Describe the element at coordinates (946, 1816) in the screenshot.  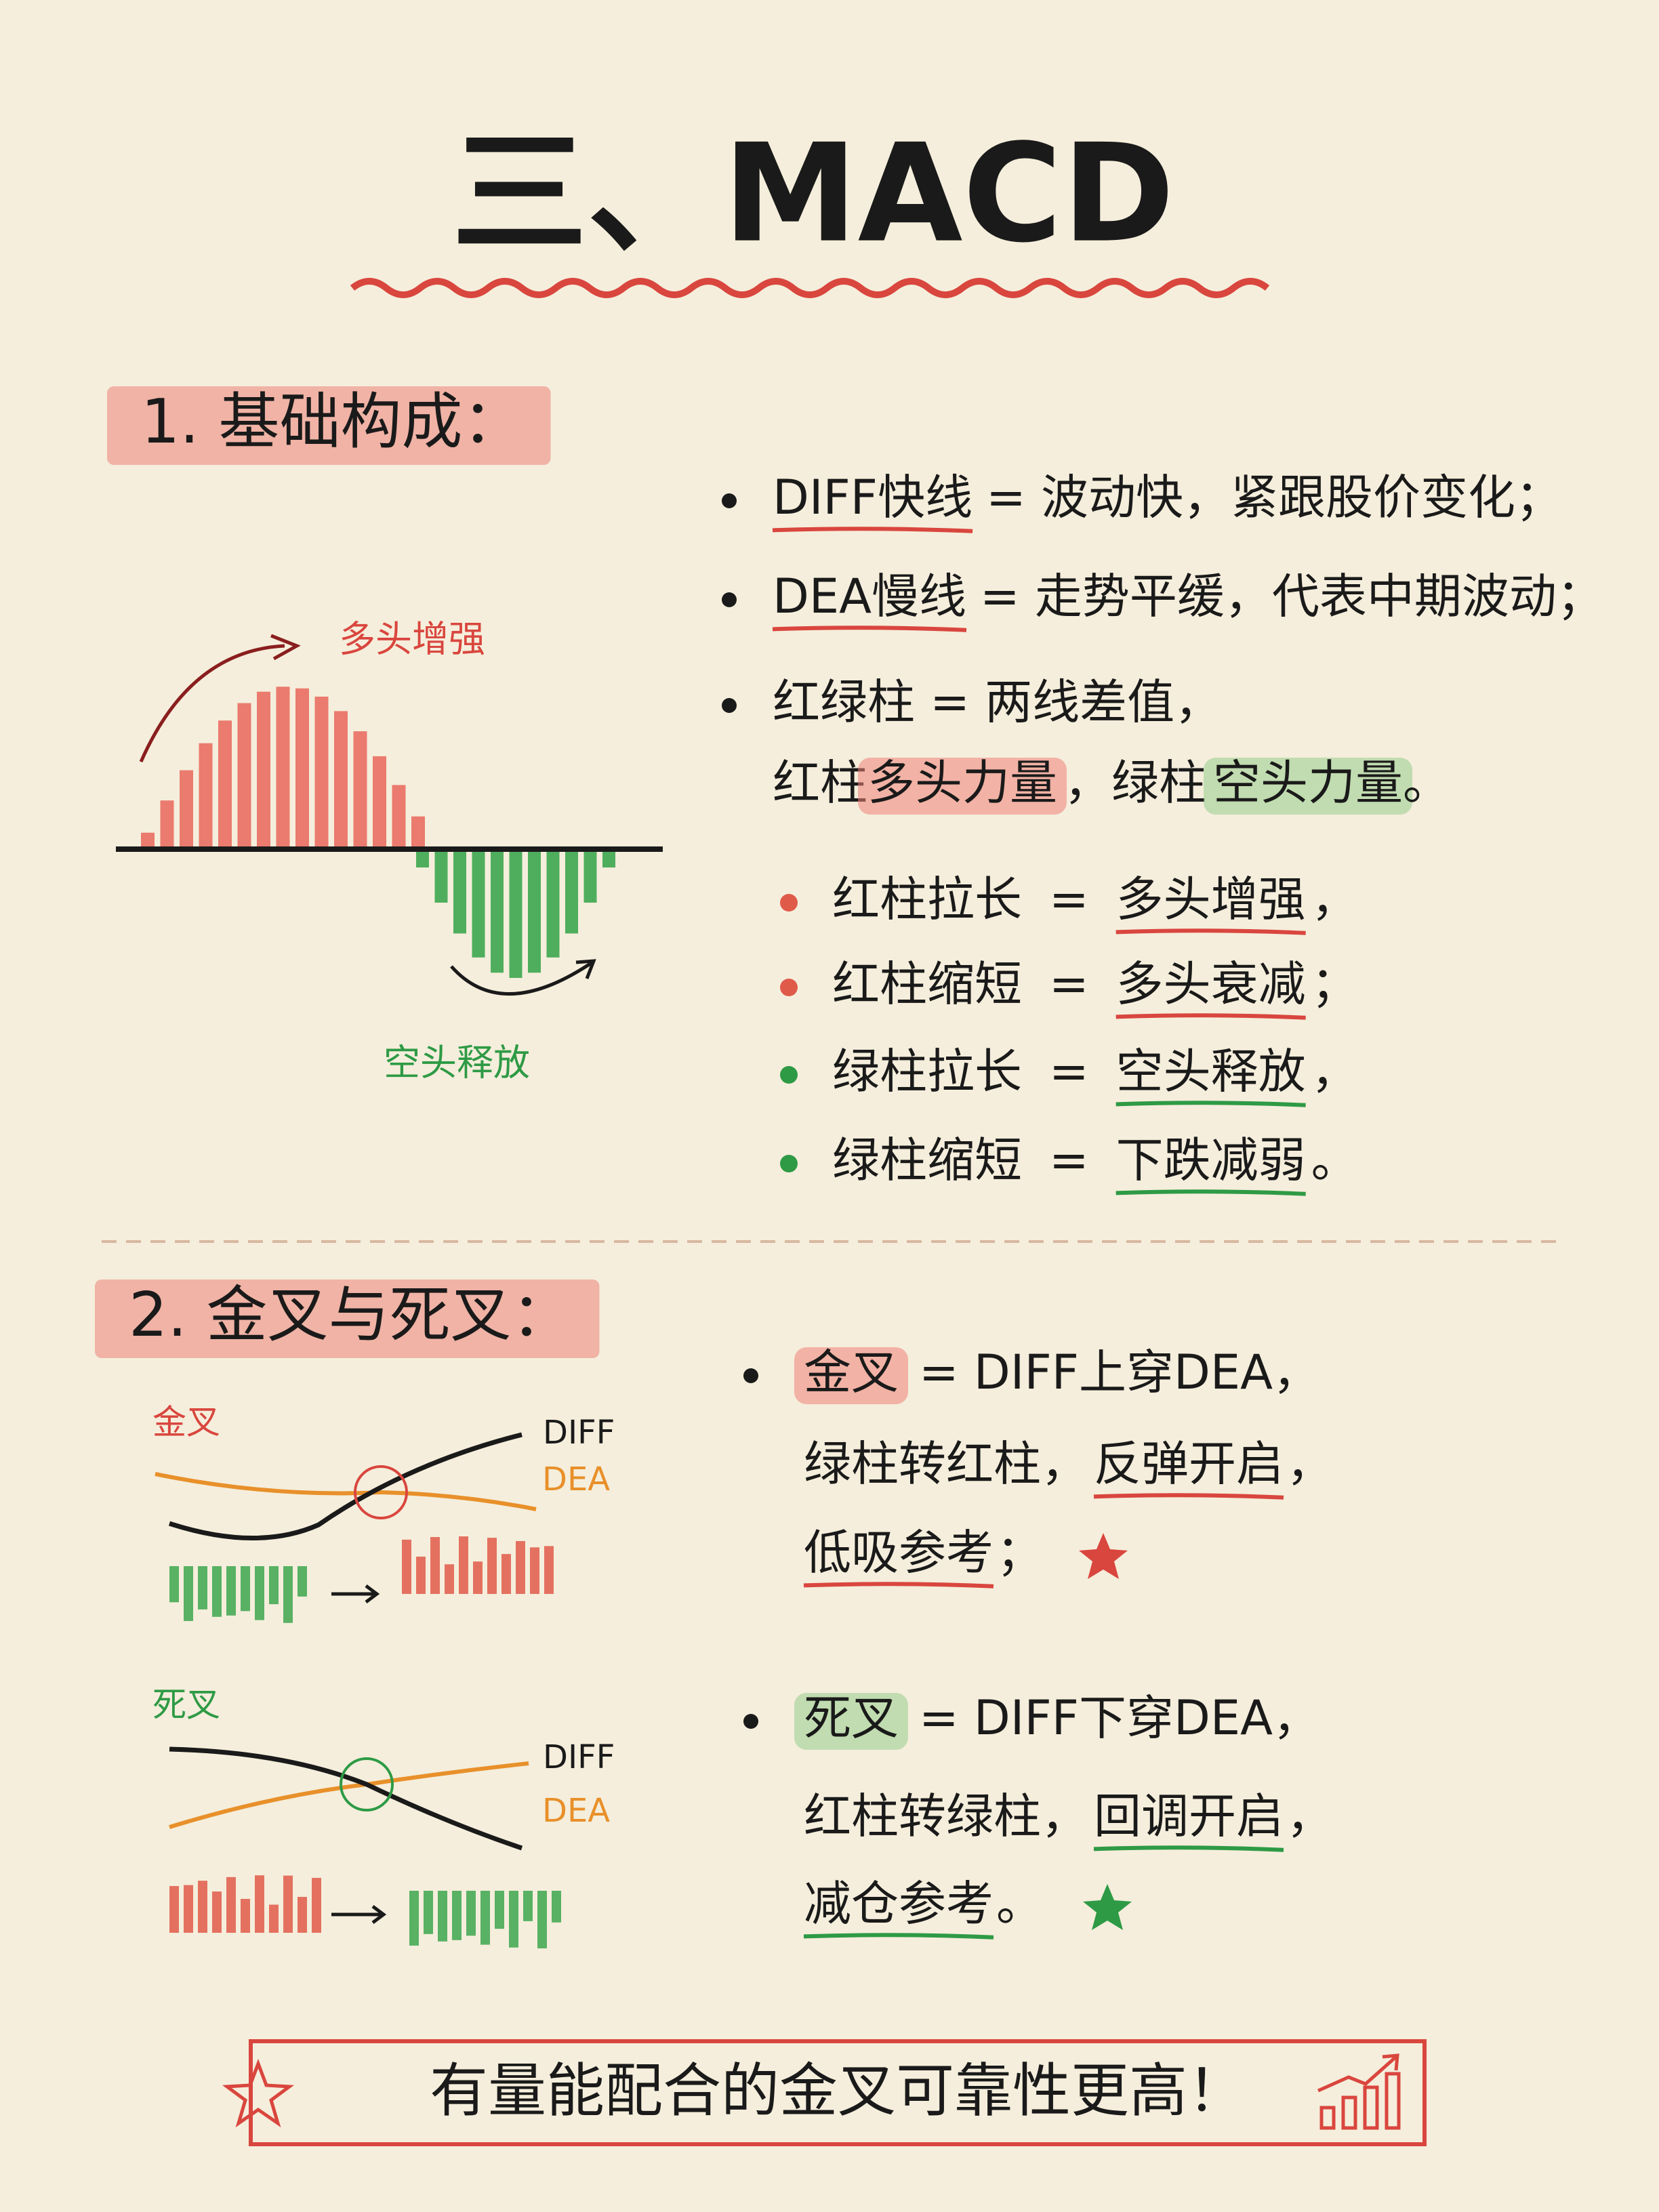
I see `text: 红柱转绿柱，` at that location.